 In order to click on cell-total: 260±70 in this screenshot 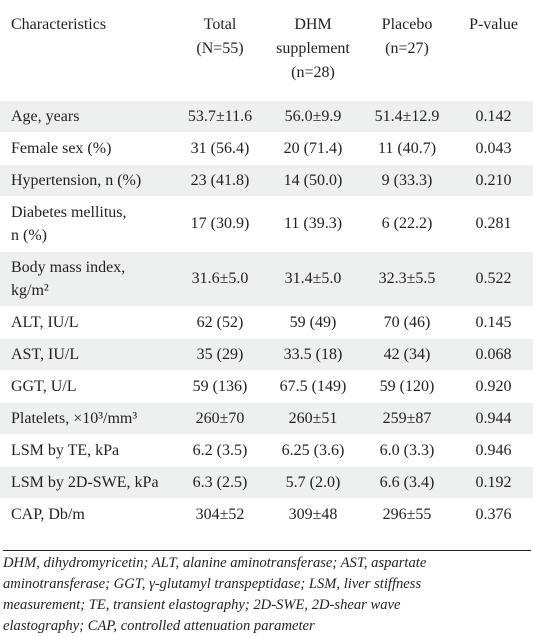, I will do `click(220, 418)`.